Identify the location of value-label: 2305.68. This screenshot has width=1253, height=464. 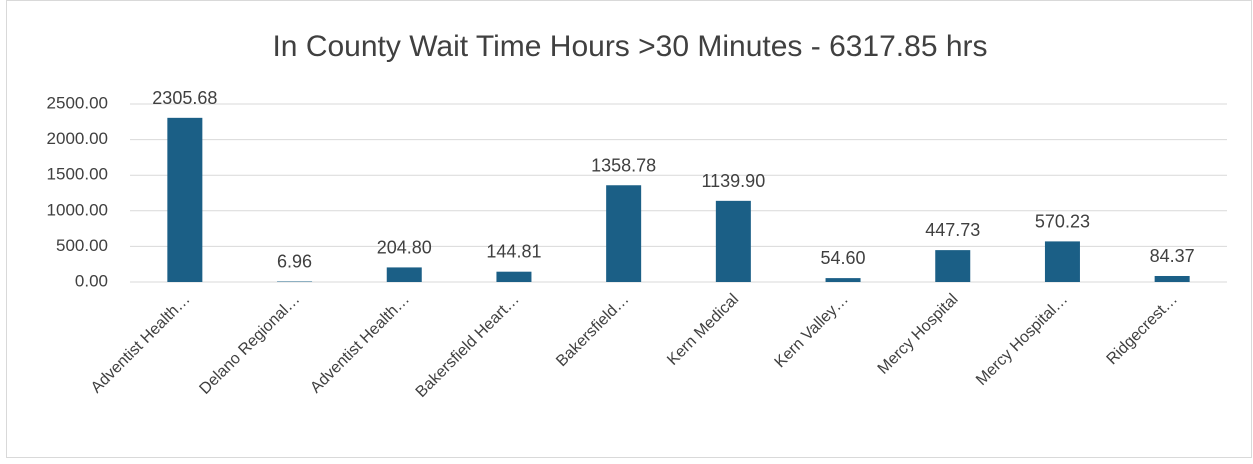
(184, 98).